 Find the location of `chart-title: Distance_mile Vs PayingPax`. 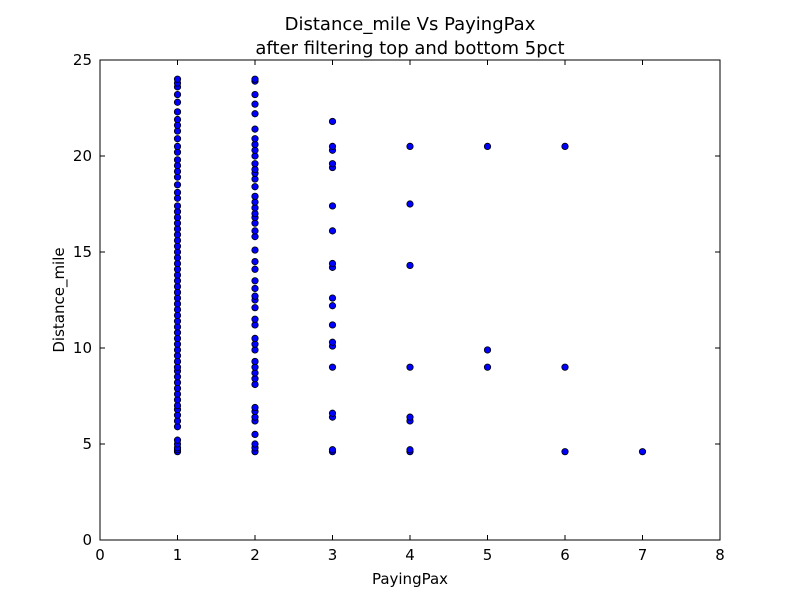

chart-title: Distance_mile Vs PayingPax is located at coordinates (410, 24).